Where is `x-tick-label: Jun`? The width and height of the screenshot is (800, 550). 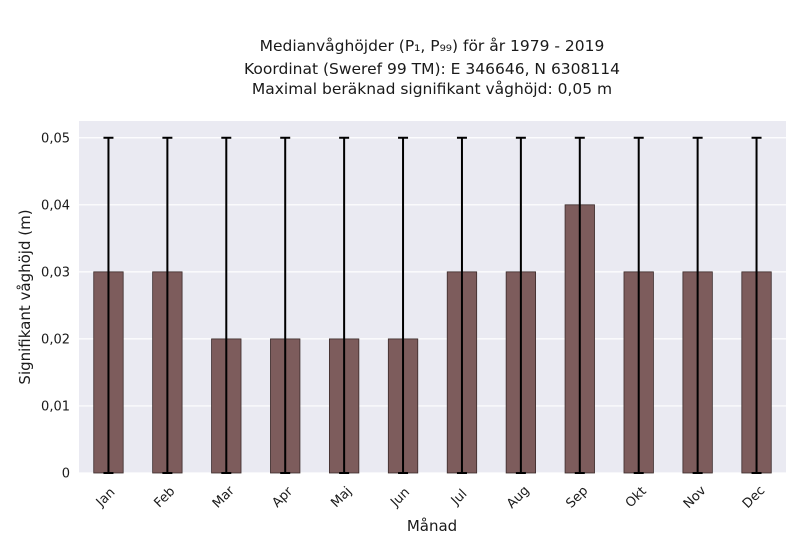
x-tick-label: Jun is located at coordinates (400, 498).